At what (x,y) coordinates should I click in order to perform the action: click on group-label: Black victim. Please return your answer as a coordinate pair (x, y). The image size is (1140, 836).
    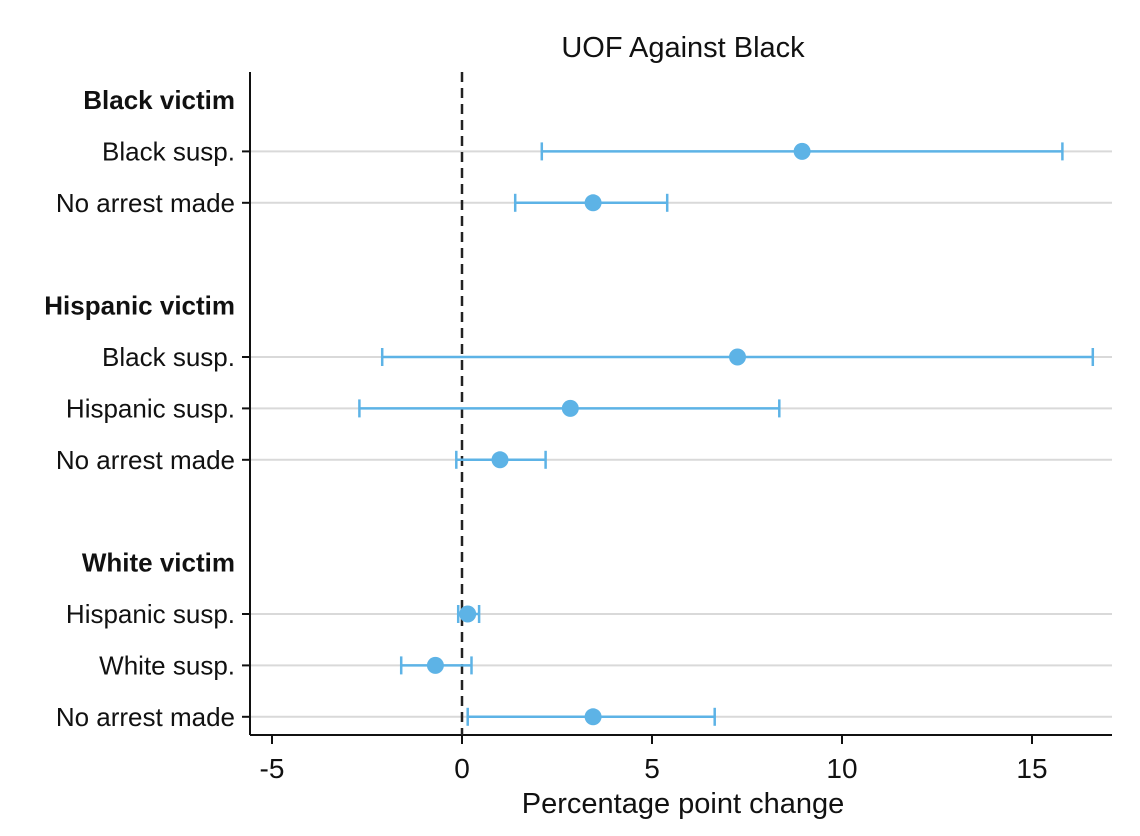
    Looking at the image, I should click on (159, 100).